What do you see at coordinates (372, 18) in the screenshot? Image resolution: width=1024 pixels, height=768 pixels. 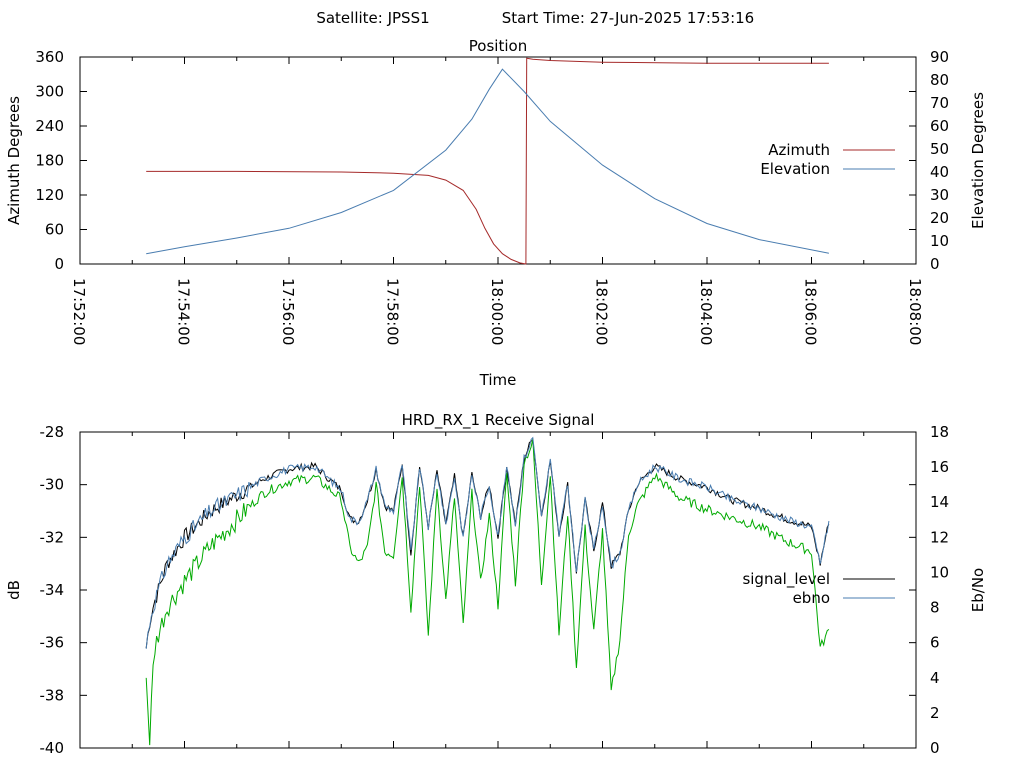 I see `header-satellite: Satellite: JPSS1` at bounding box center [372, 18].